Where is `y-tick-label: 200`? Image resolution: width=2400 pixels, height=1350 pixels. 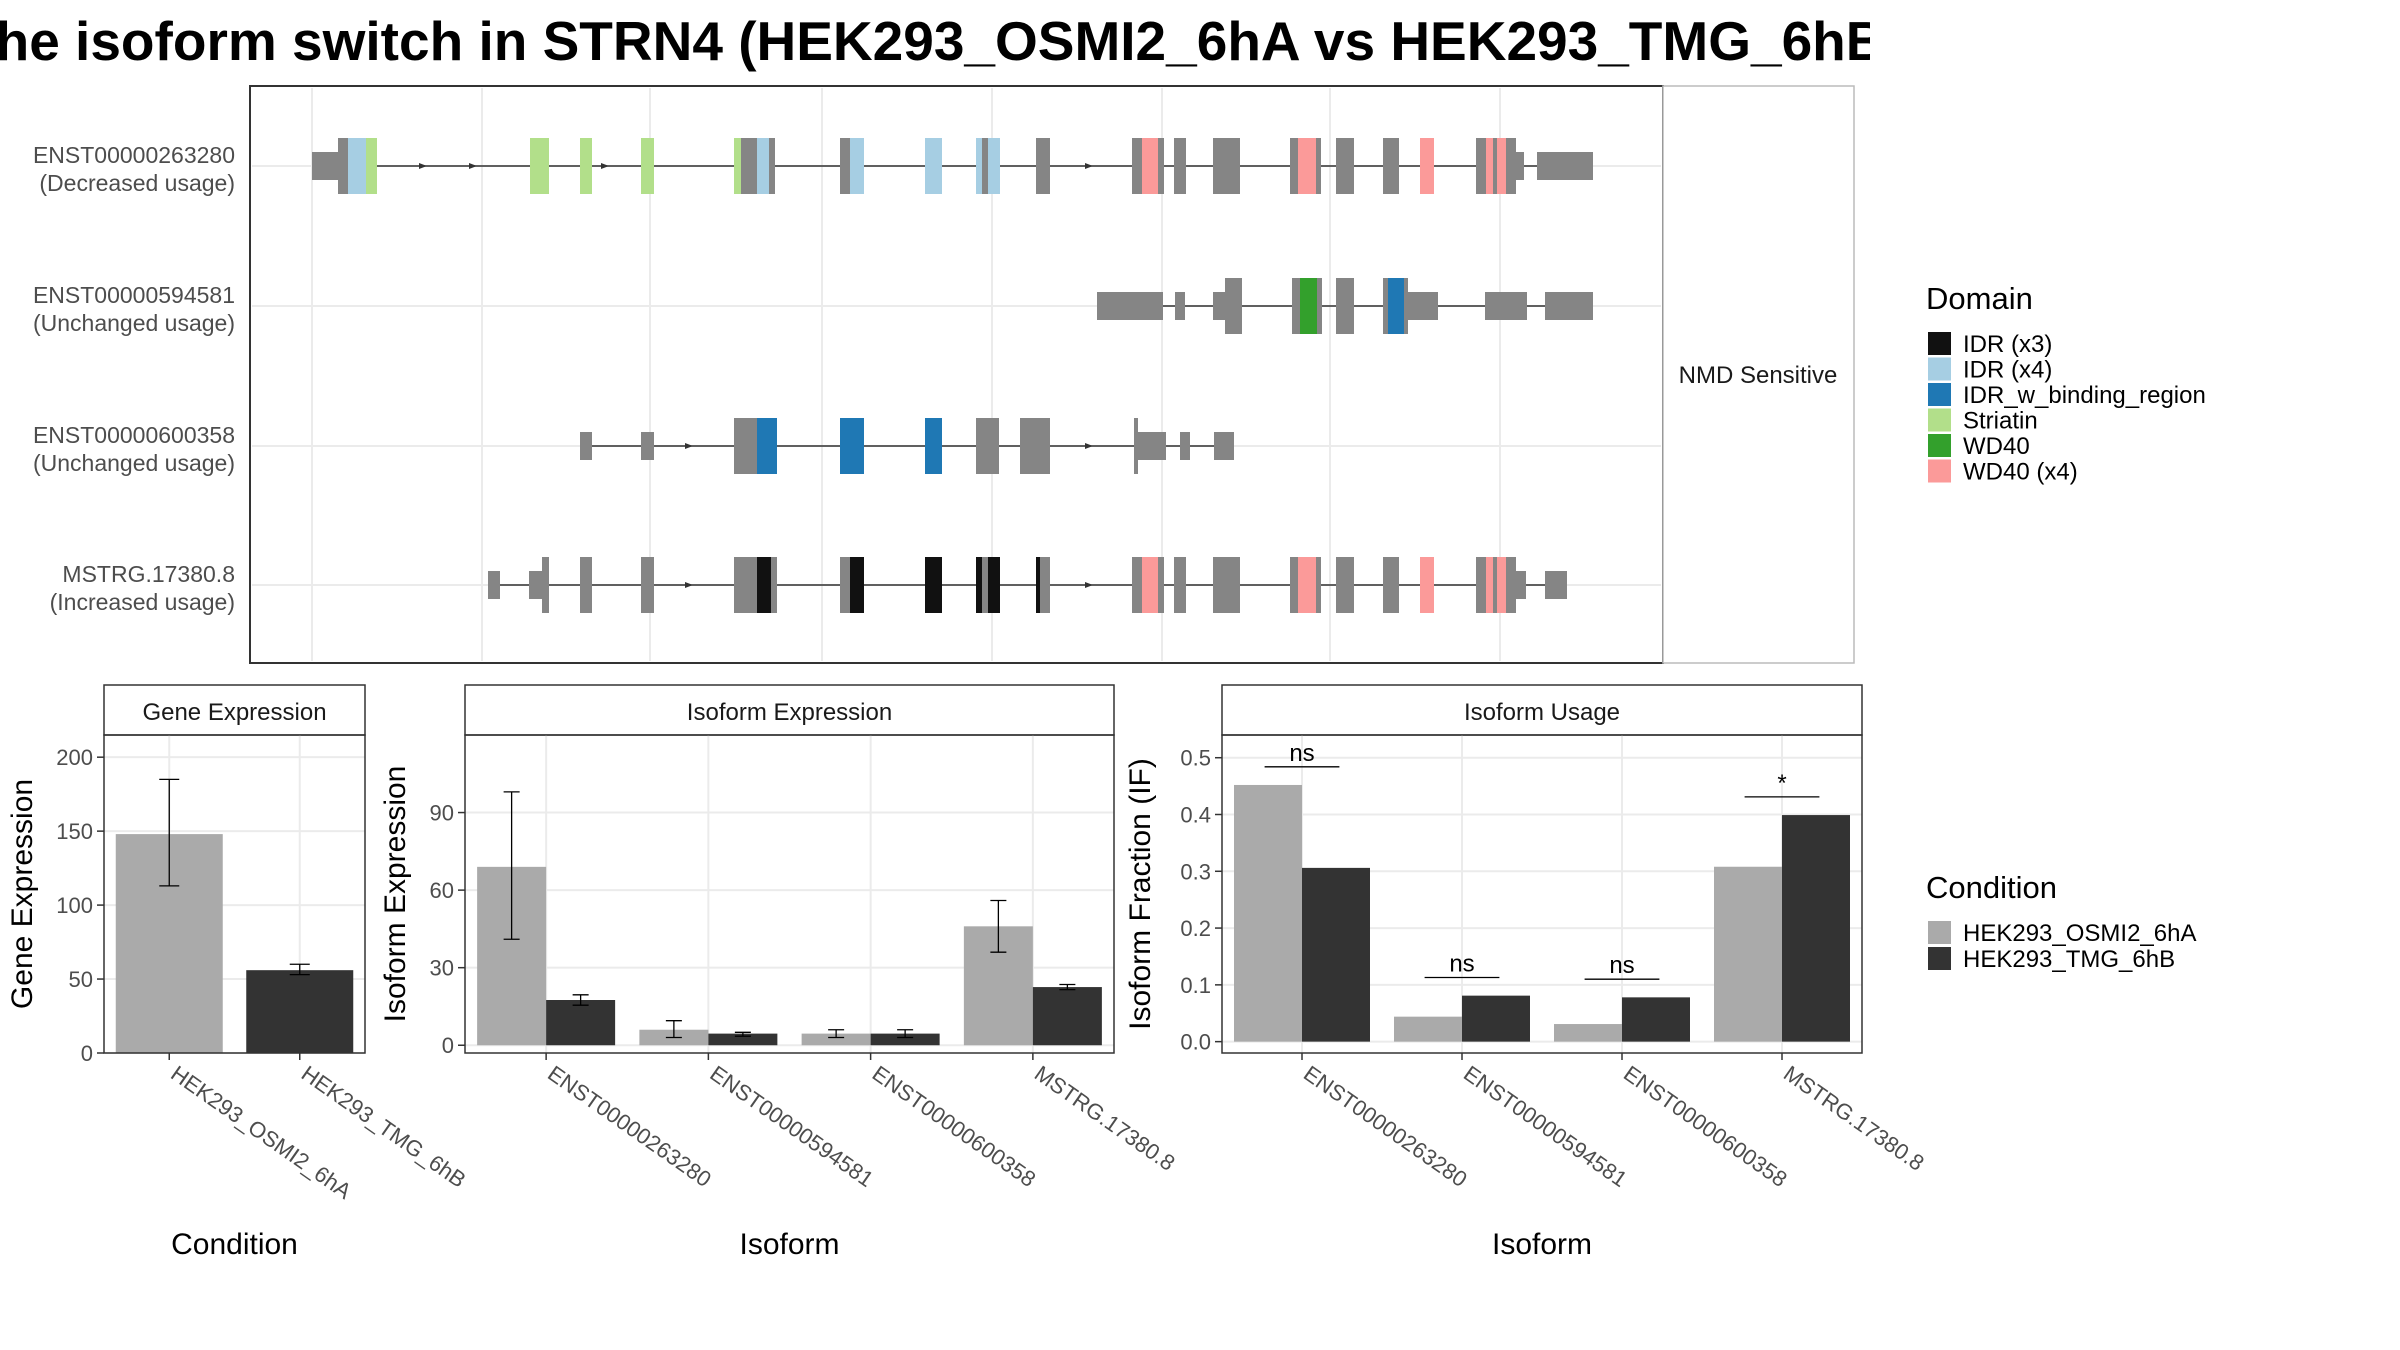
y-tick-label: 200 is located at coordinates (74, 757).